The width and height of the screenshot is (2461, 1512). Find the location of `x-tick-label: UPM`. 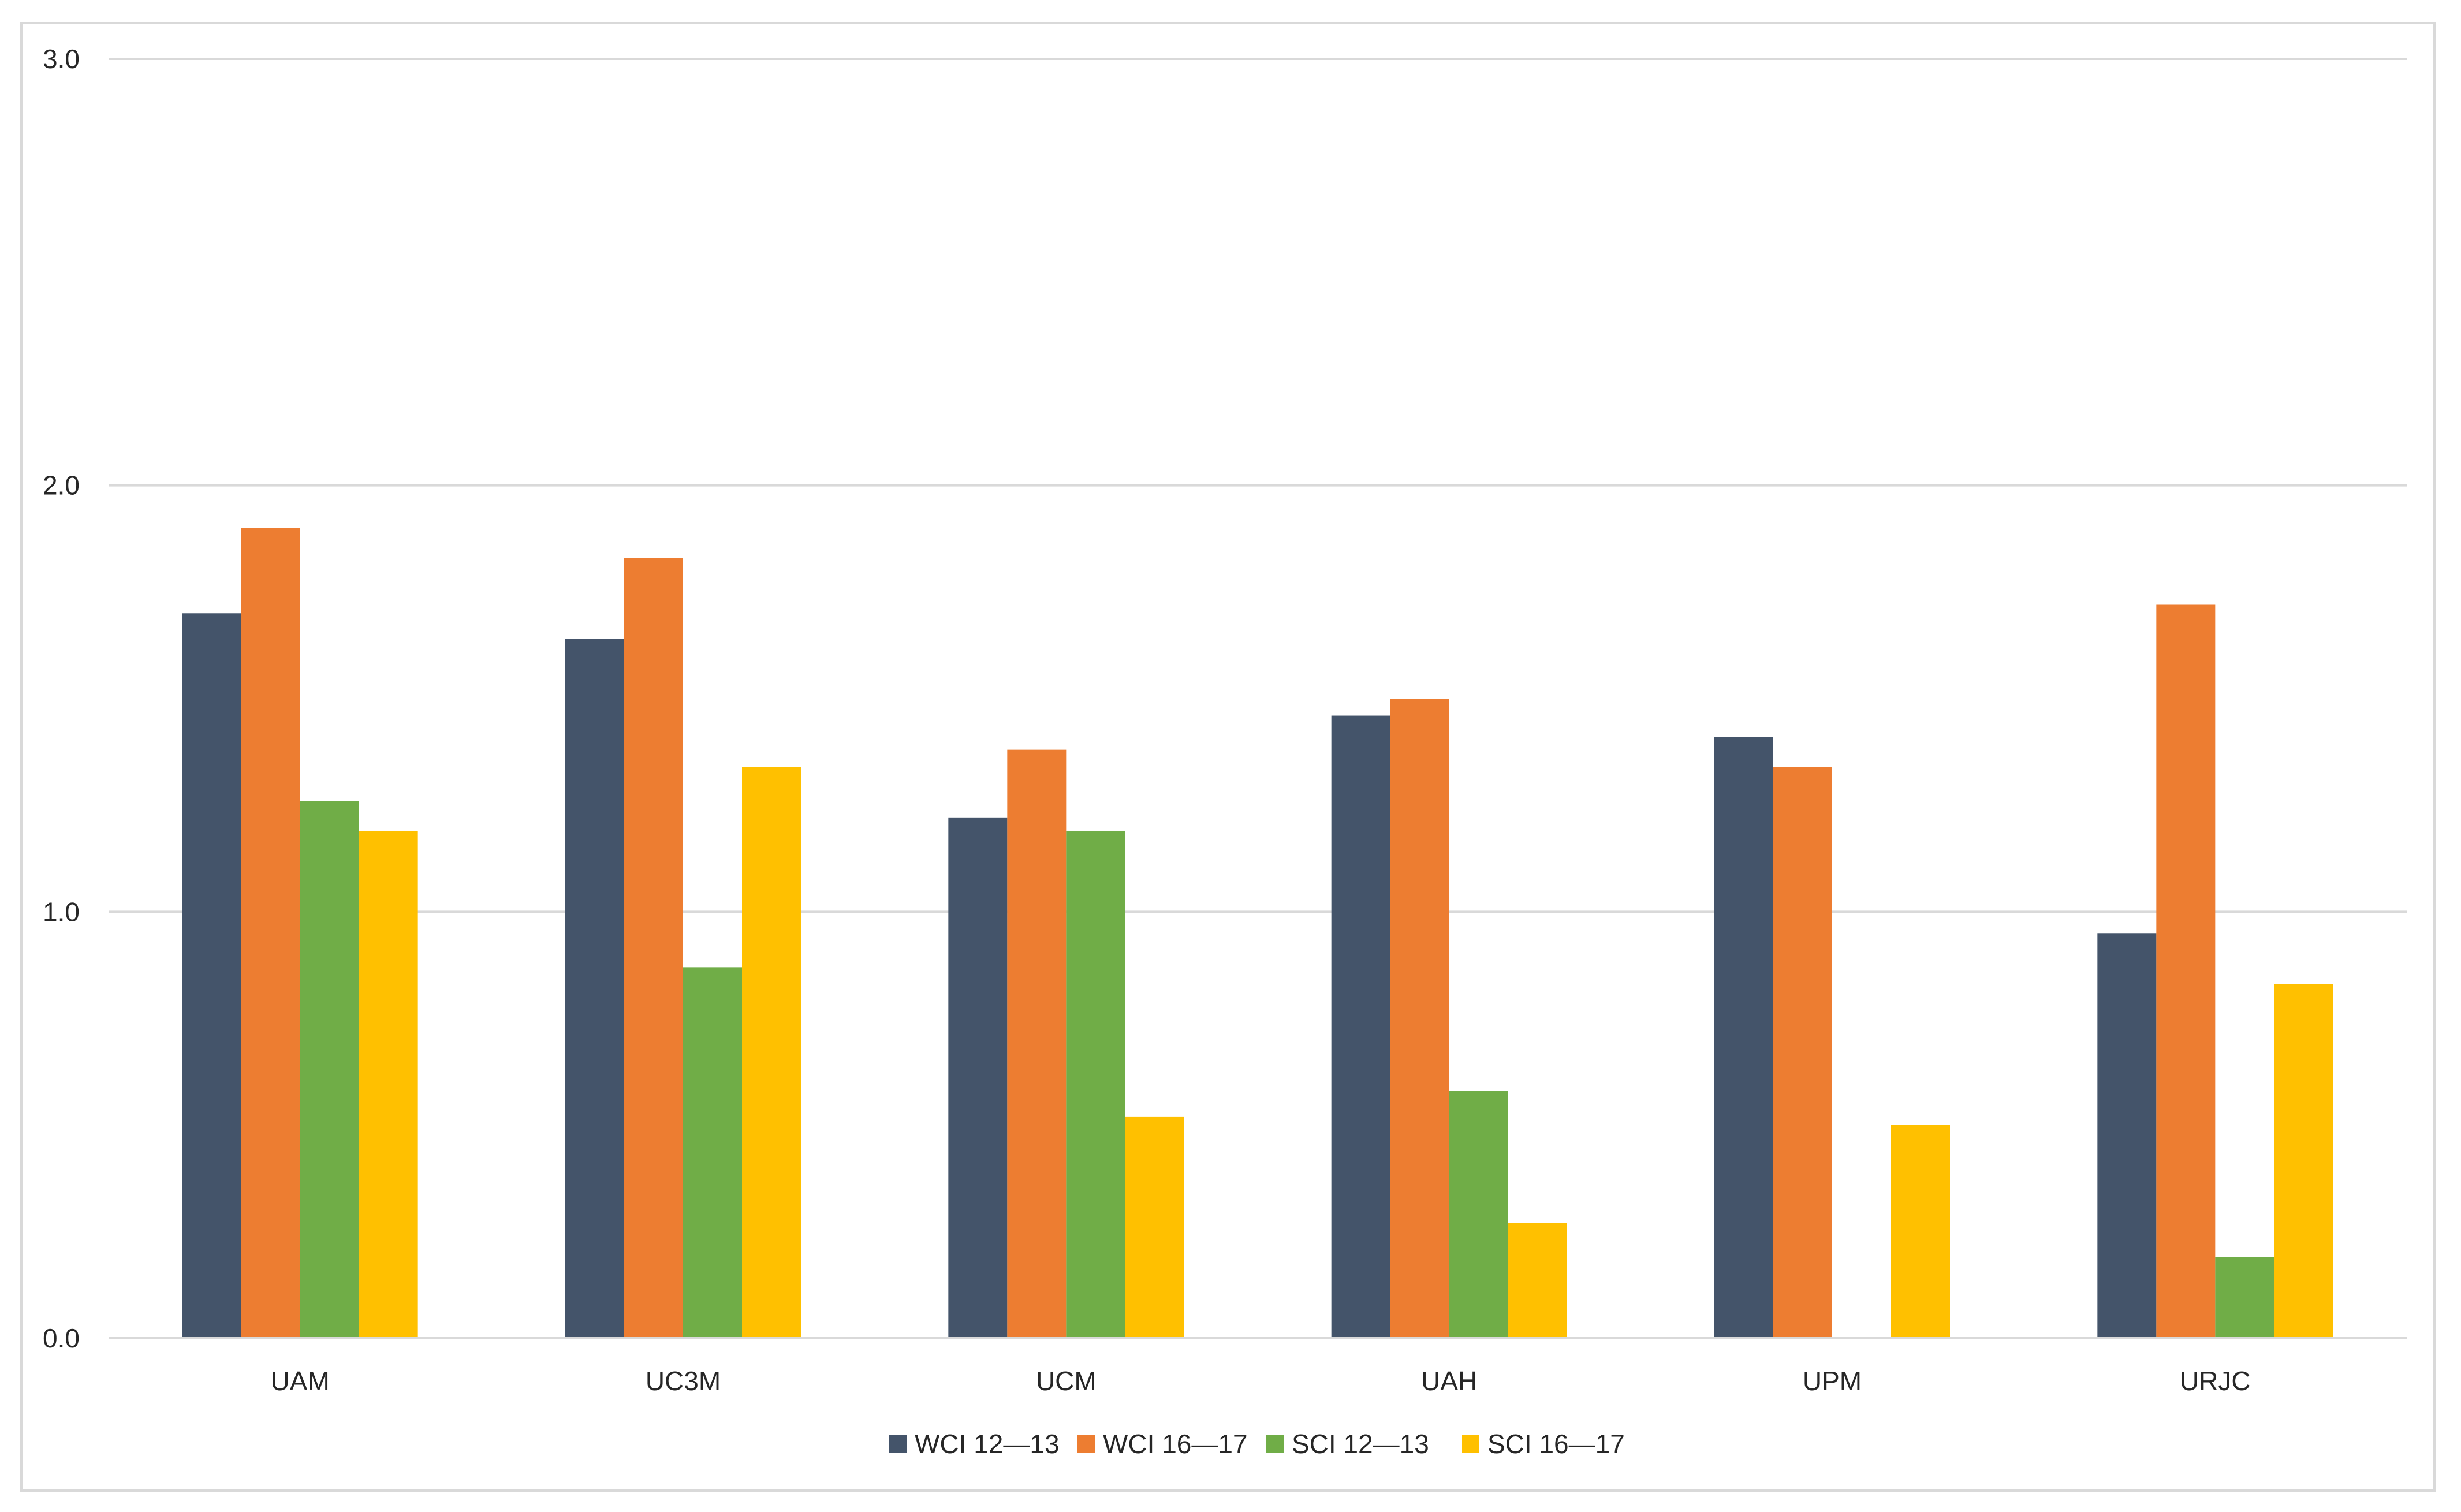

x-tick-label: UPM is located at coordinates (1832, 1381).